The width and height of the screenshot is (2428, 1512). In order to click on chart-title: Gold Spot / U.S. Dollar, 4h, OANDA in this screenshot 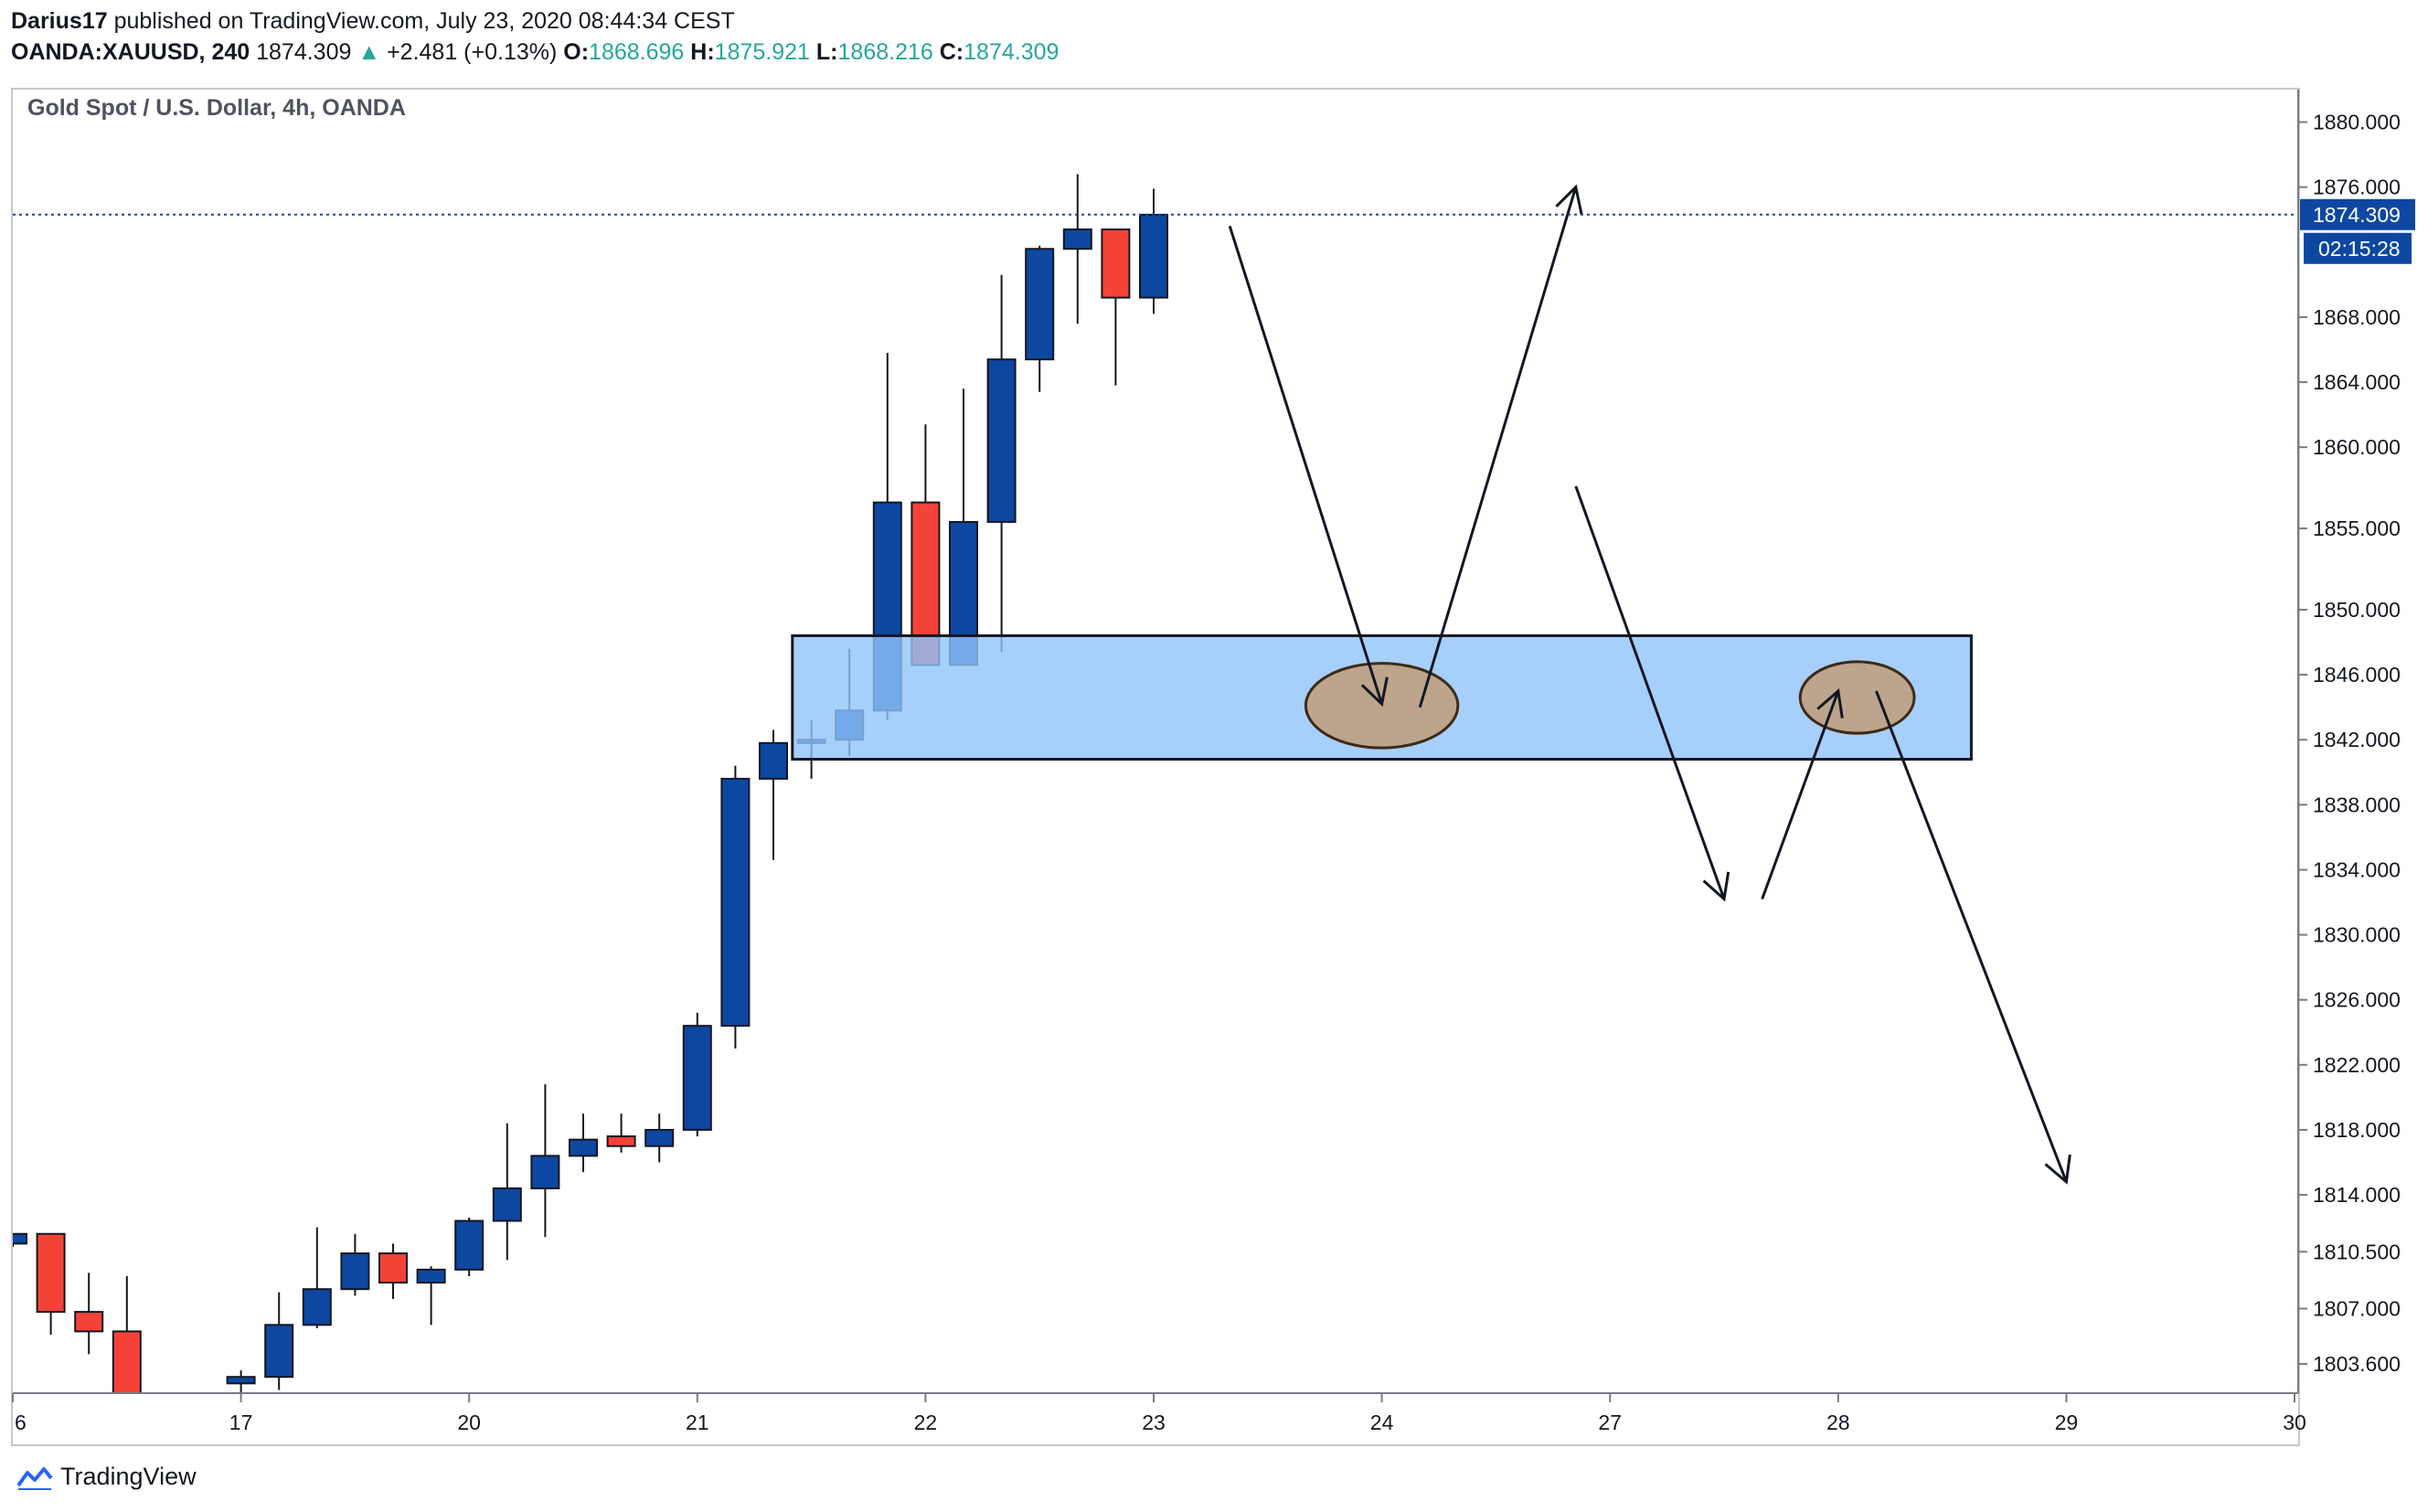, I will do `click(216, 108)`.